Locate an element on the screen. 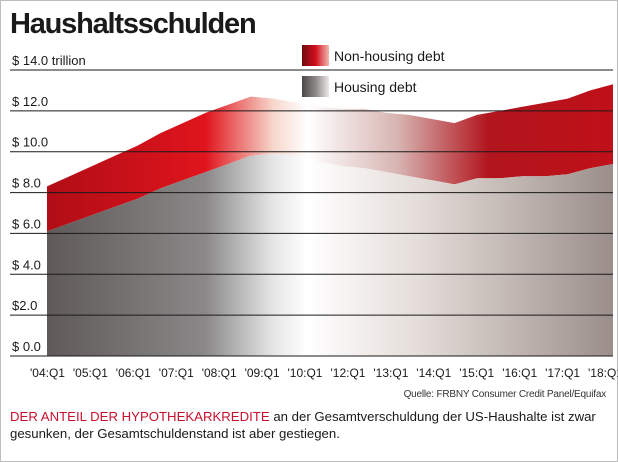 The image size is (618, 462). y-tick-label: $ 14.0 trillion is located at coordinates (49, 60).